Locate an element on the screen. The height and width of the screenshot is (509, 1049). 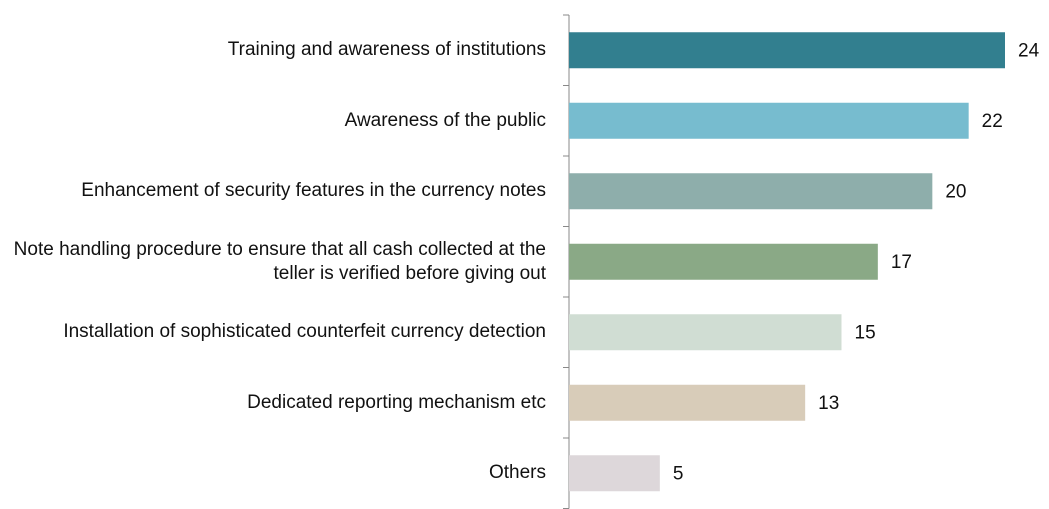
value-label: 22 is located at coordinates (992, 121).